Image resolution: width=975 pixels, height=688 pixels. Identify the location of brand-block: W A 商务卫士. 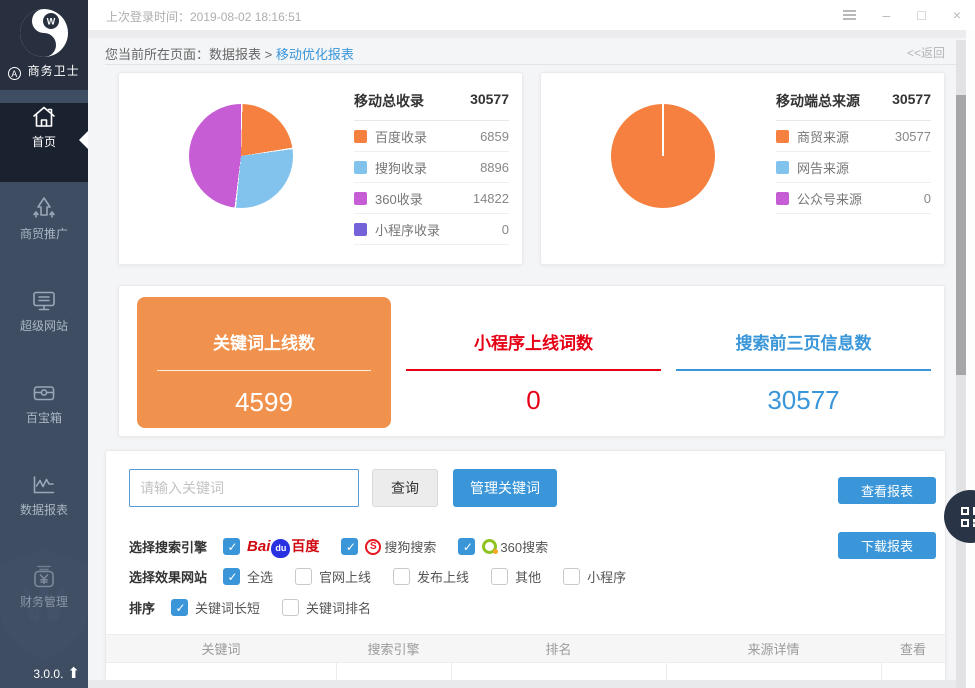
(44, 45).